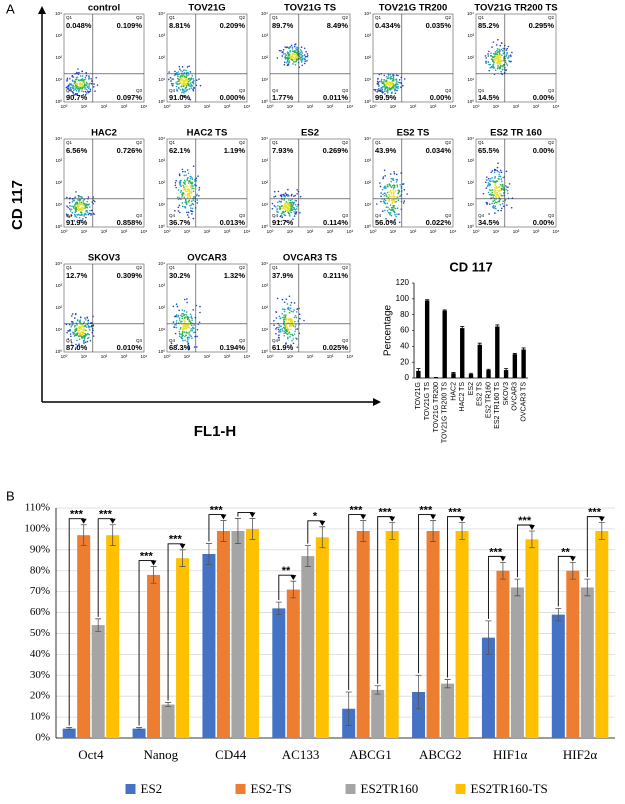 This screenshot has width=625, height=804. Describe the element at coordinates (470, 266) in the screenshot. I see `chart-title: CD 117` at that location.